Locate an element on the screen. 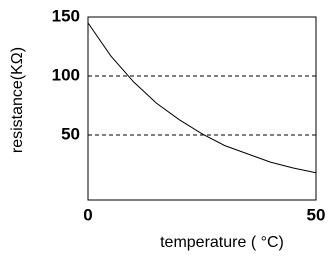  y-axis-label: resistance(KΩ) is located at coordinates (17, 100).